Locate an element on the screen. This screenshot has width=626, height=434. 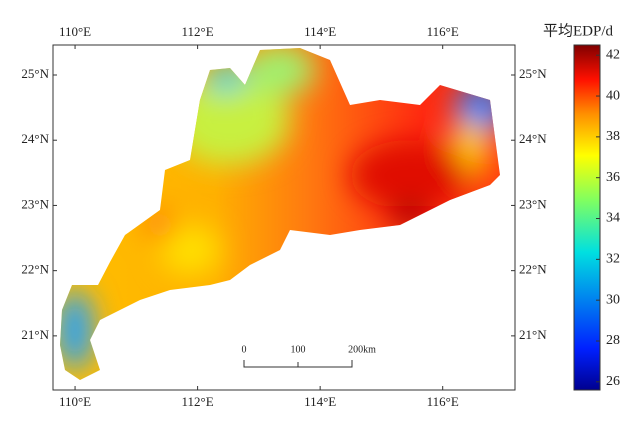
colorbar is located at coordinates (587, 217).